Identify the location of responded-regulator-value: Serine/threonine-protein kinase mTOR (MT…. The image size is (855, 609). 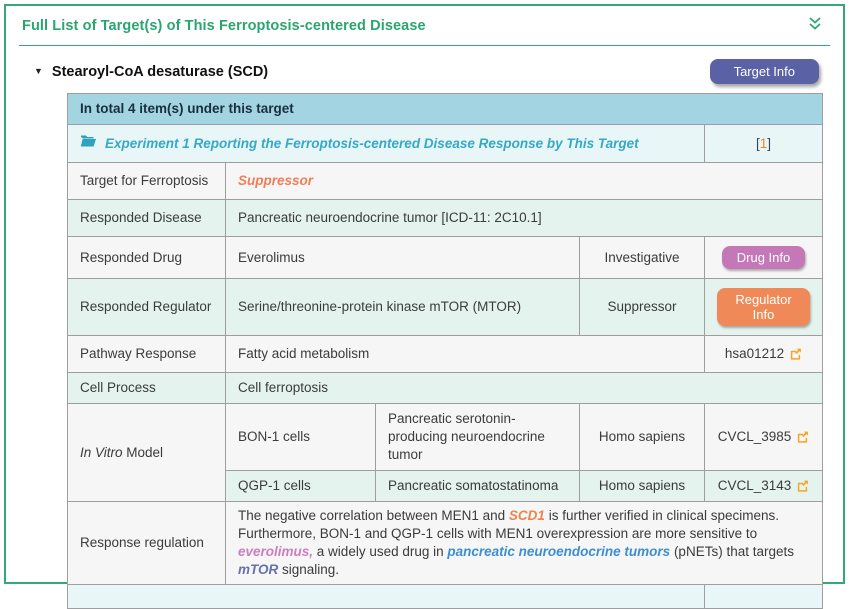
(402, 307).